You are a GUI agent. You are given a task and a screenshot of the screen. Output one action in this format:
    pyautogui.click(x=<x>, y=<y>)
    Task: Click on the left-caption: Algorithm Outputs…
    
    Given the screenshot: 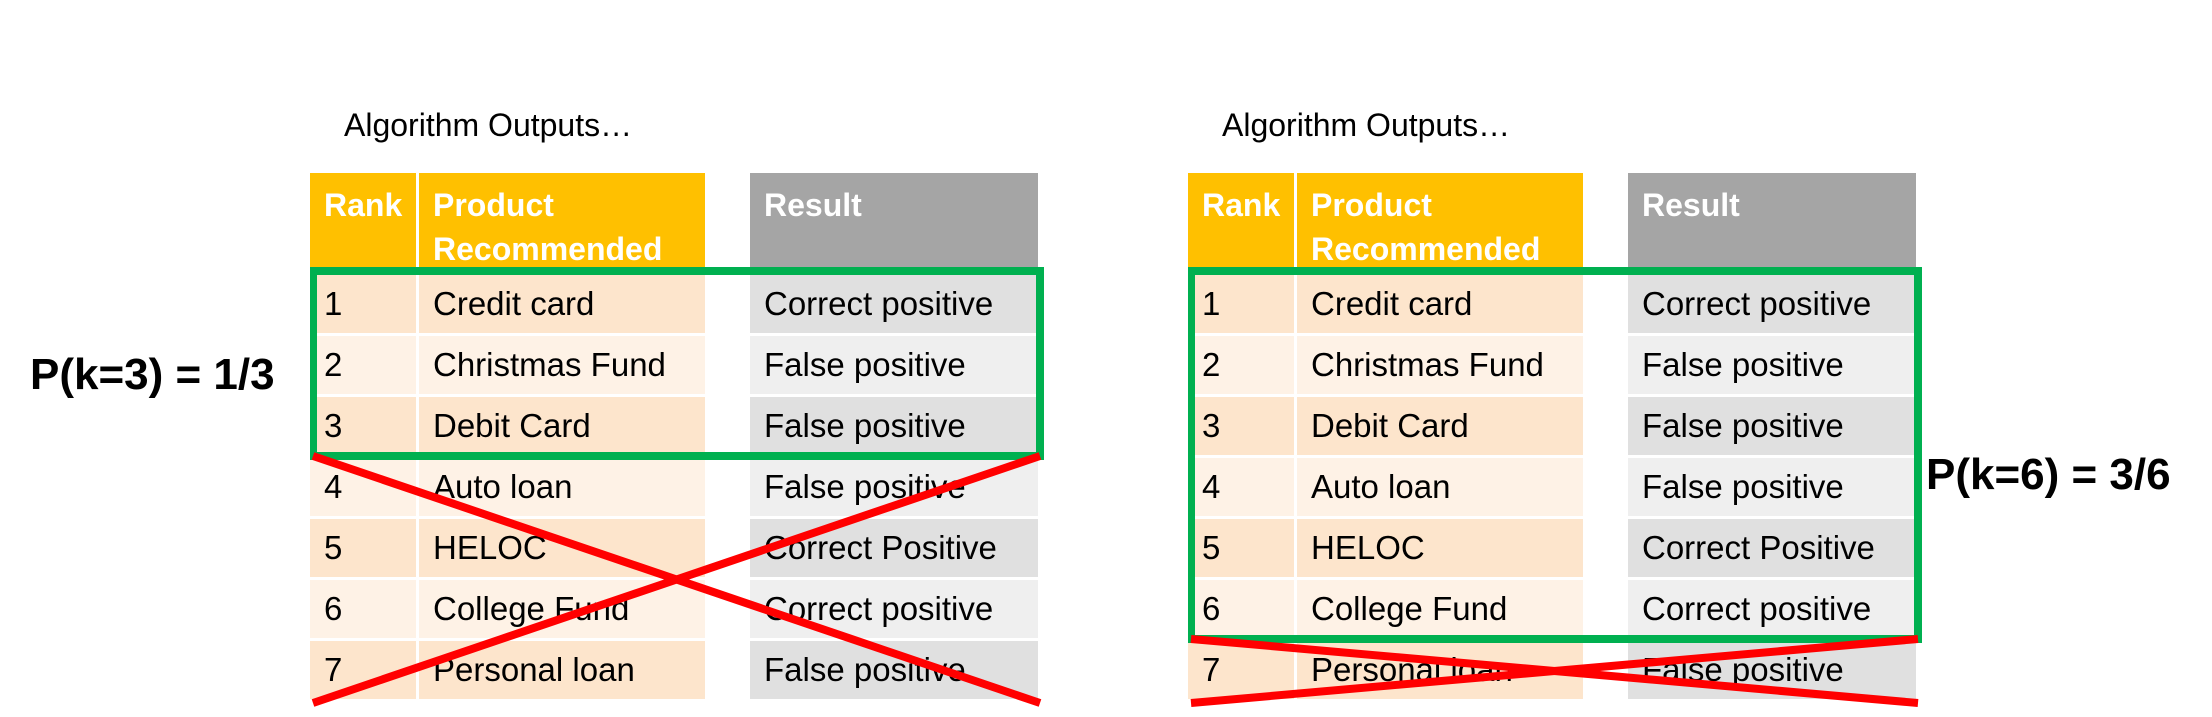 What is the action you would take?
    pyautogui.click(x=488, y=125)
    